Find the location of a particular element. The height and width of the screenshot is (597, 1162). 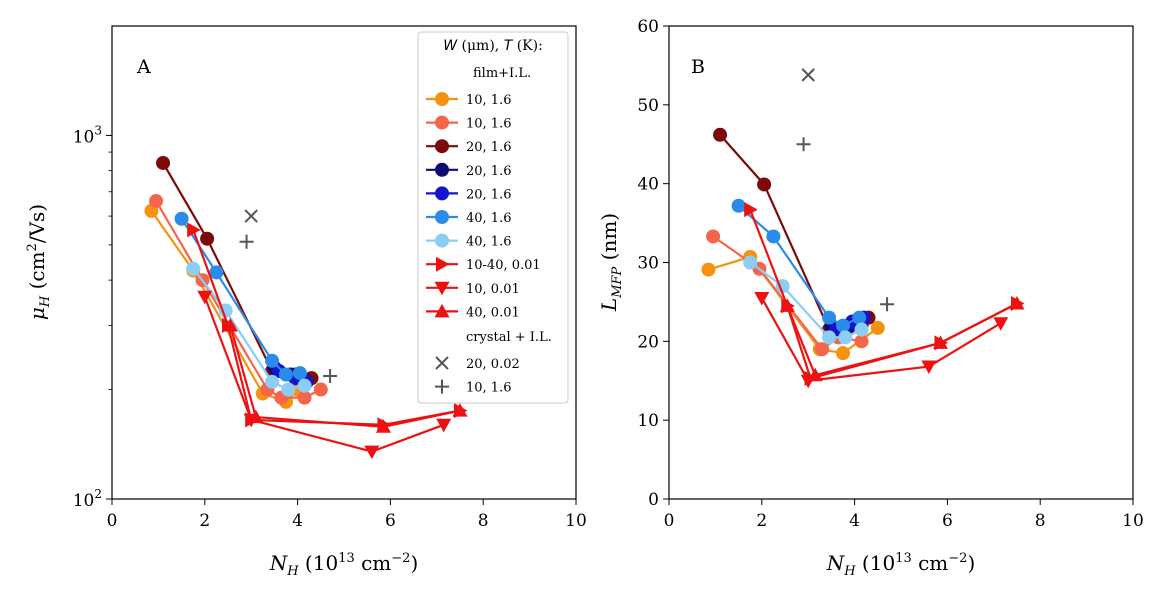

series-layer-b is located at coordinates (863, 228).